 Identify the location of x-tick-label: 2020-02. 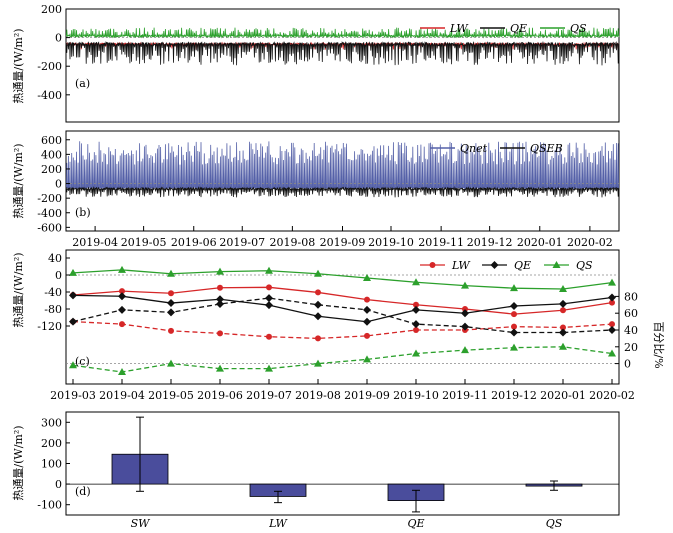
(612, 395).